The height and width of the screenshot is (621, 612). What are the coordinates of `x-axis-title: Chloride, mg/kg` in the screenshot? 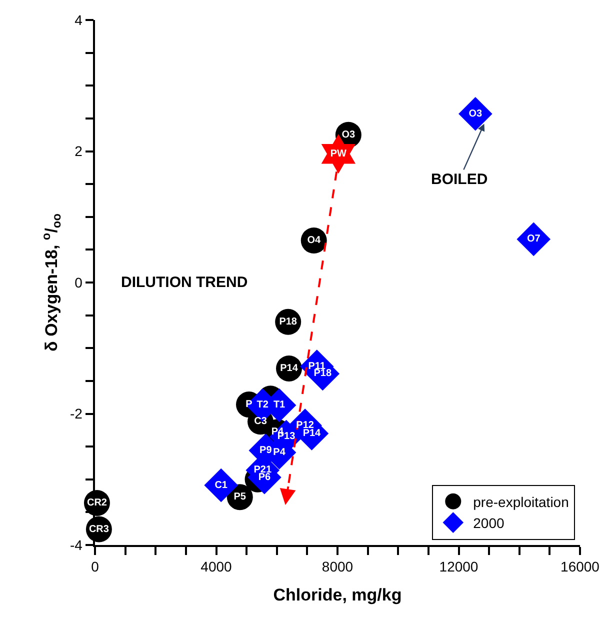 It's located at (337, 594).